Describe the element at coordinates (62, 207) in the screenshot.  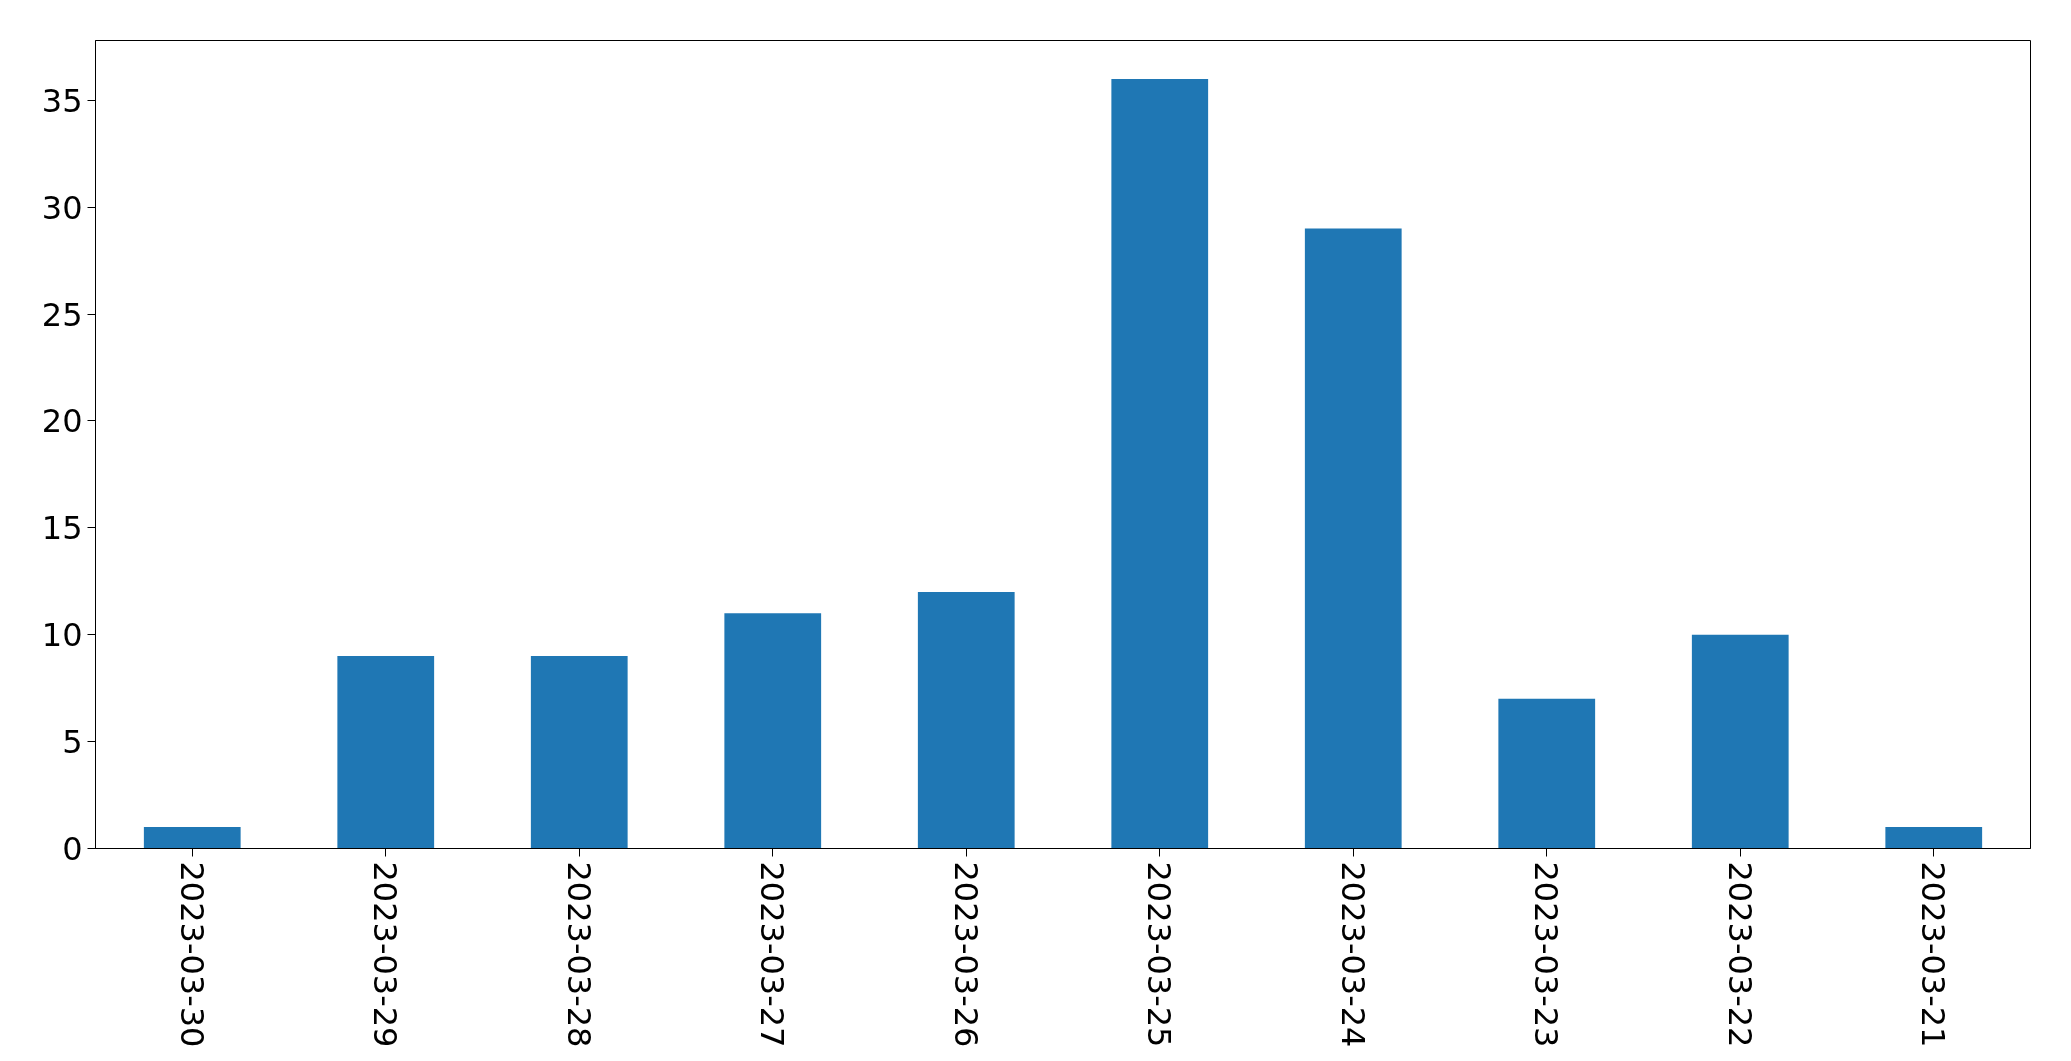
I see `y-tick-label: 30` at that location.